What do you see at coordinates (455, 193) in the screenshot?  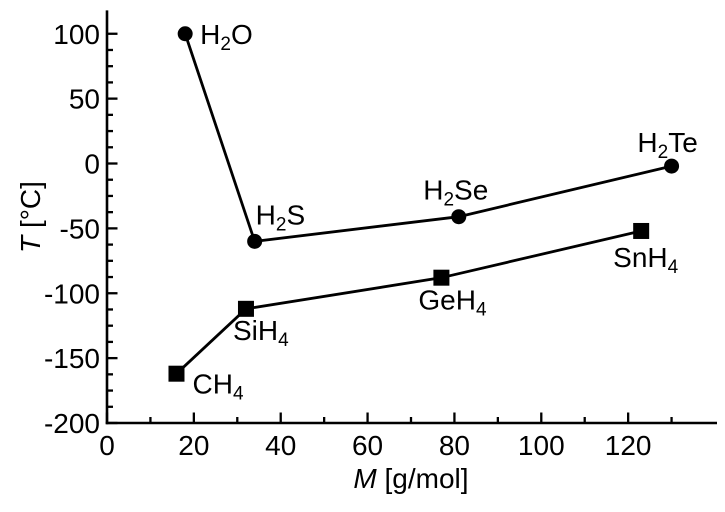 I see `point-label-H2Se: H2Se` at bounding box center [455, 193].